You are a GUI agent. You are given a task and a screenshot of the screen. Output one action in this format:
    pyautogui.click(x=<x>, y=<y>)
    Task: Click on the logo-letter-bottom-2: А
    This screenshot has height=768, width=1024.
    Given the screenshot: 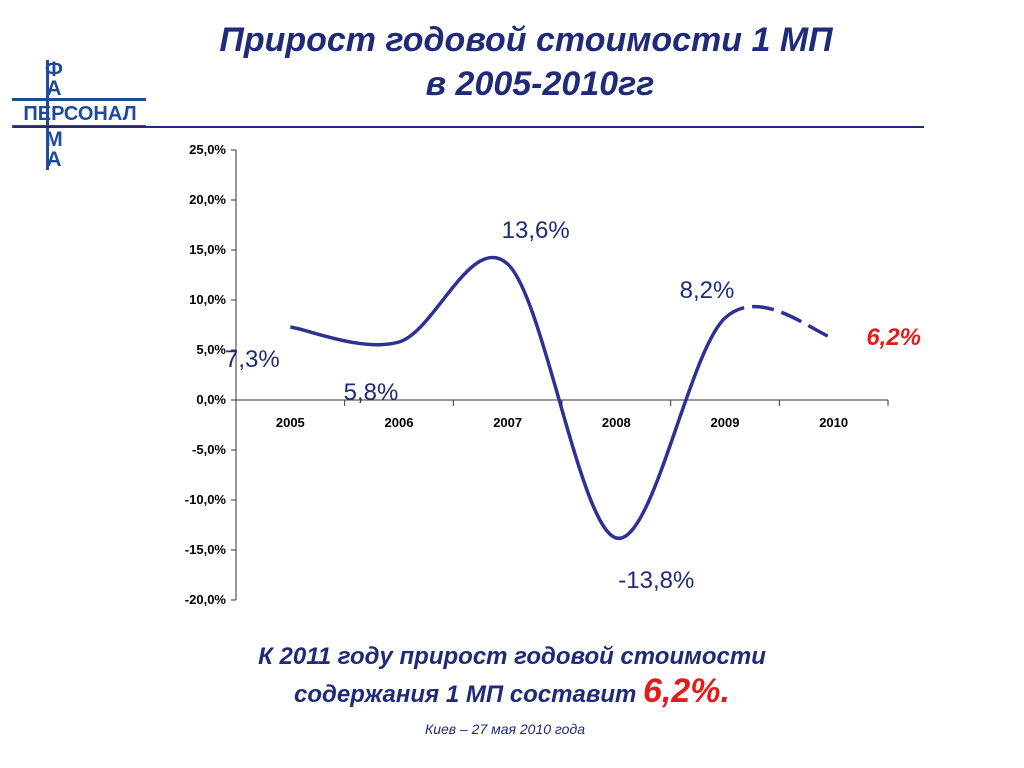 What is the action you would take?
    pyautogui.click(x=54, y=159)
    